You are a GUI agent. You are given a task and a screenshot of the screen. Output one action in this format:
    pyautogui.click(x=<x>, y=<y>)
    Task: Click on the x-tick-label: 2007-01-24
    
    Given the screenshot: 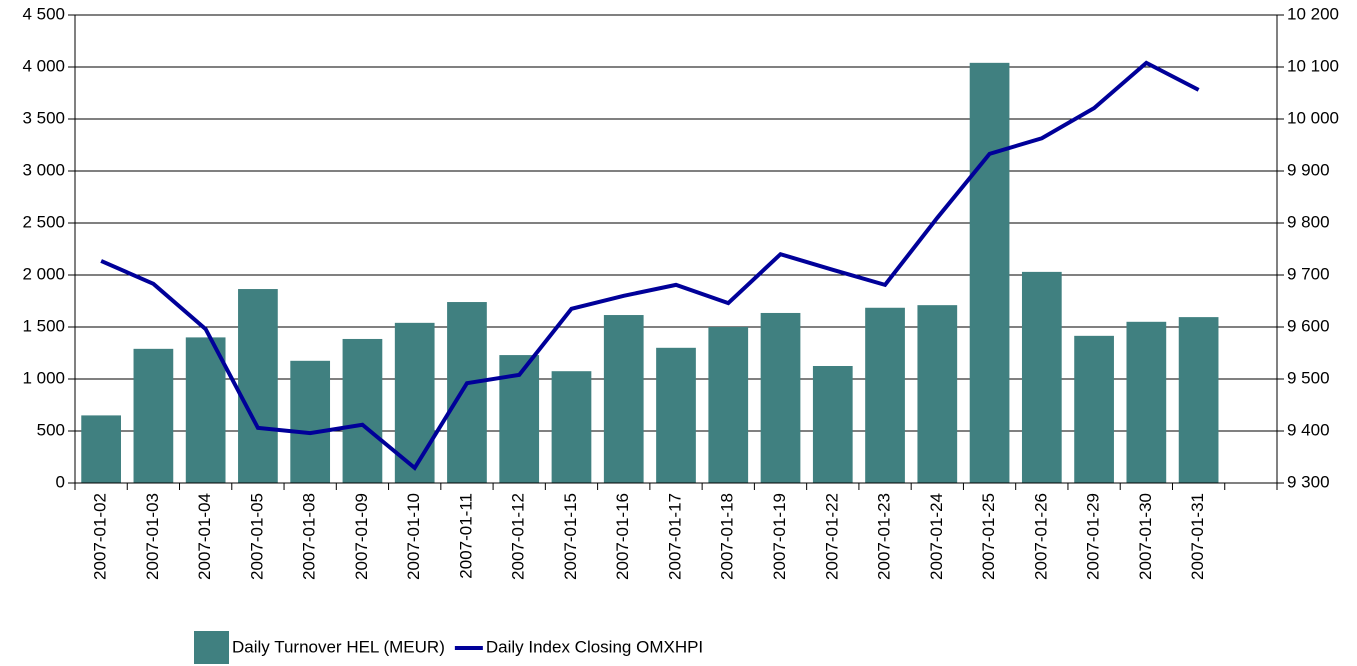 What is the action you would take?
    pyautogui.click(x=936, y=536)
    